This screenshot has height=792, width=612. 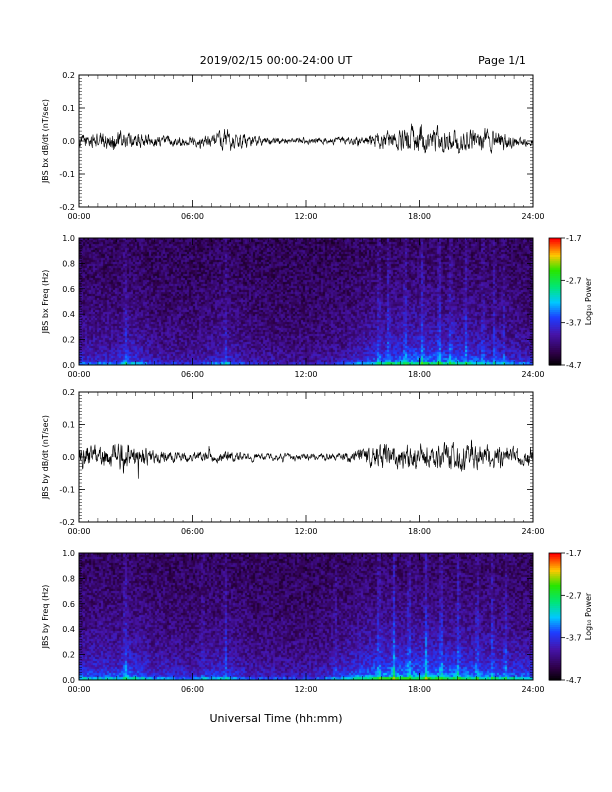 I want to click on colorbar-label: Log₁₀ Power, so click(x=588, y=616).